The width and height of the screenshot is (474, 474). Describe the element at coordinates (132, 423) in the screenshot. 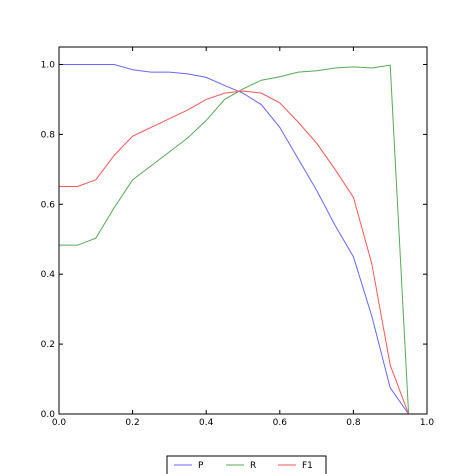

I see `x-tick-label: 0.2` at that location.